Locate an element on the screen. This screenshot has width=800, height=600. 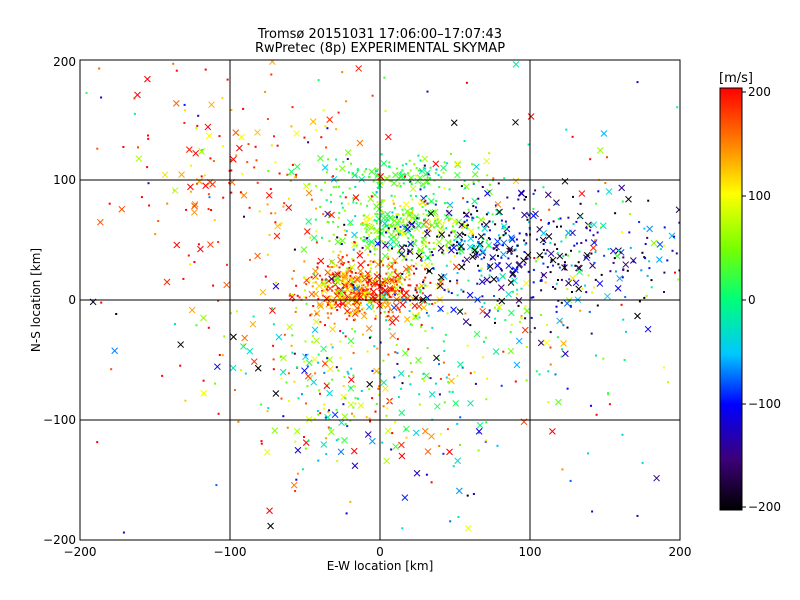
x-tick-label: 200 is located at coordinates (680, 552).